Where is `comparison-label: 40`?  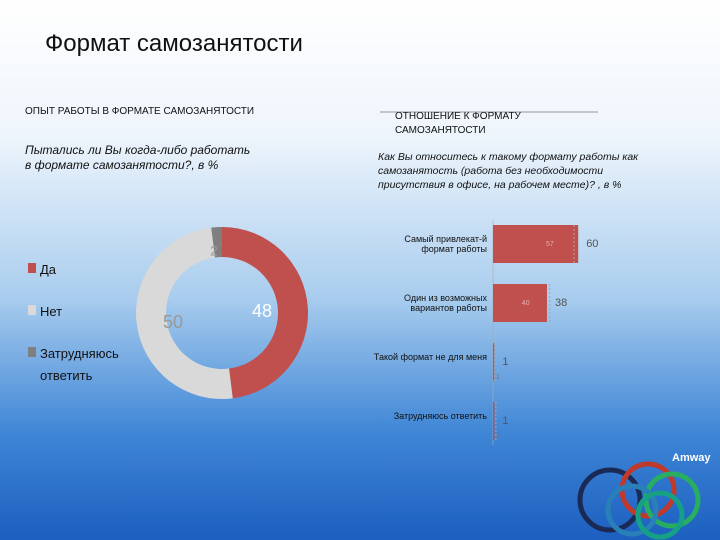
comparison-label: 40 is located at coordinates (526, 303).